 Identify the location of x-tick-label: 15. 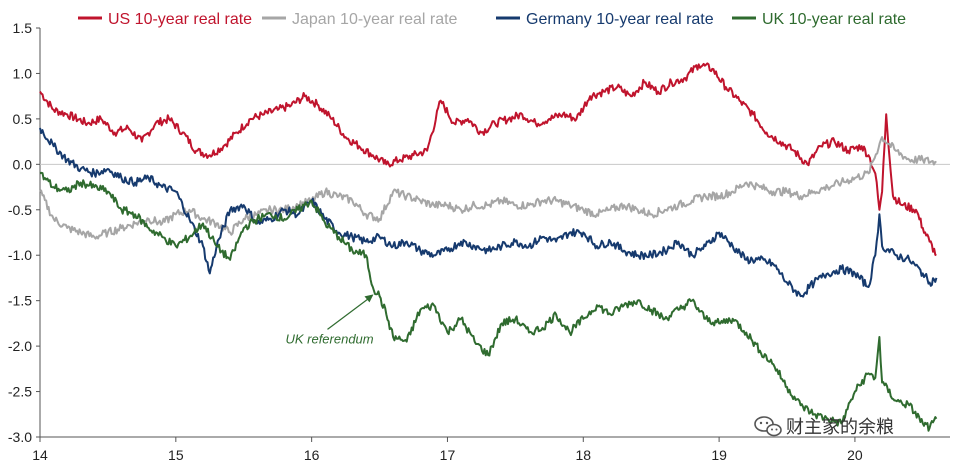
(176, 455).